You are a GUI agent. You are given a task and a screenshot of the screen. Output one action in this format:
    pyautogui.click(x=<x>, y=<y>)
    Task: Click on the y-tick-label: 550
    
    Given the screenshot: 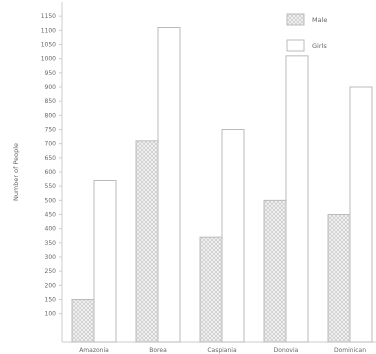 What is the action you would take?
    pyautogui.click(x=51, y=186)
    